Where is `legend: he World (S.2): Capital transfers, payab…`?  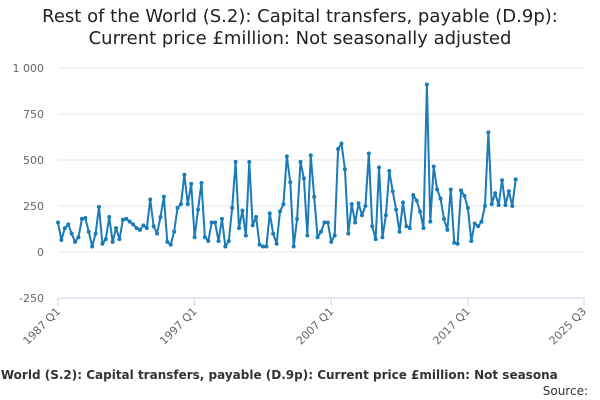
legend: he World (S.2): Capital transfers, payab… is located at coordinates (300, 376).